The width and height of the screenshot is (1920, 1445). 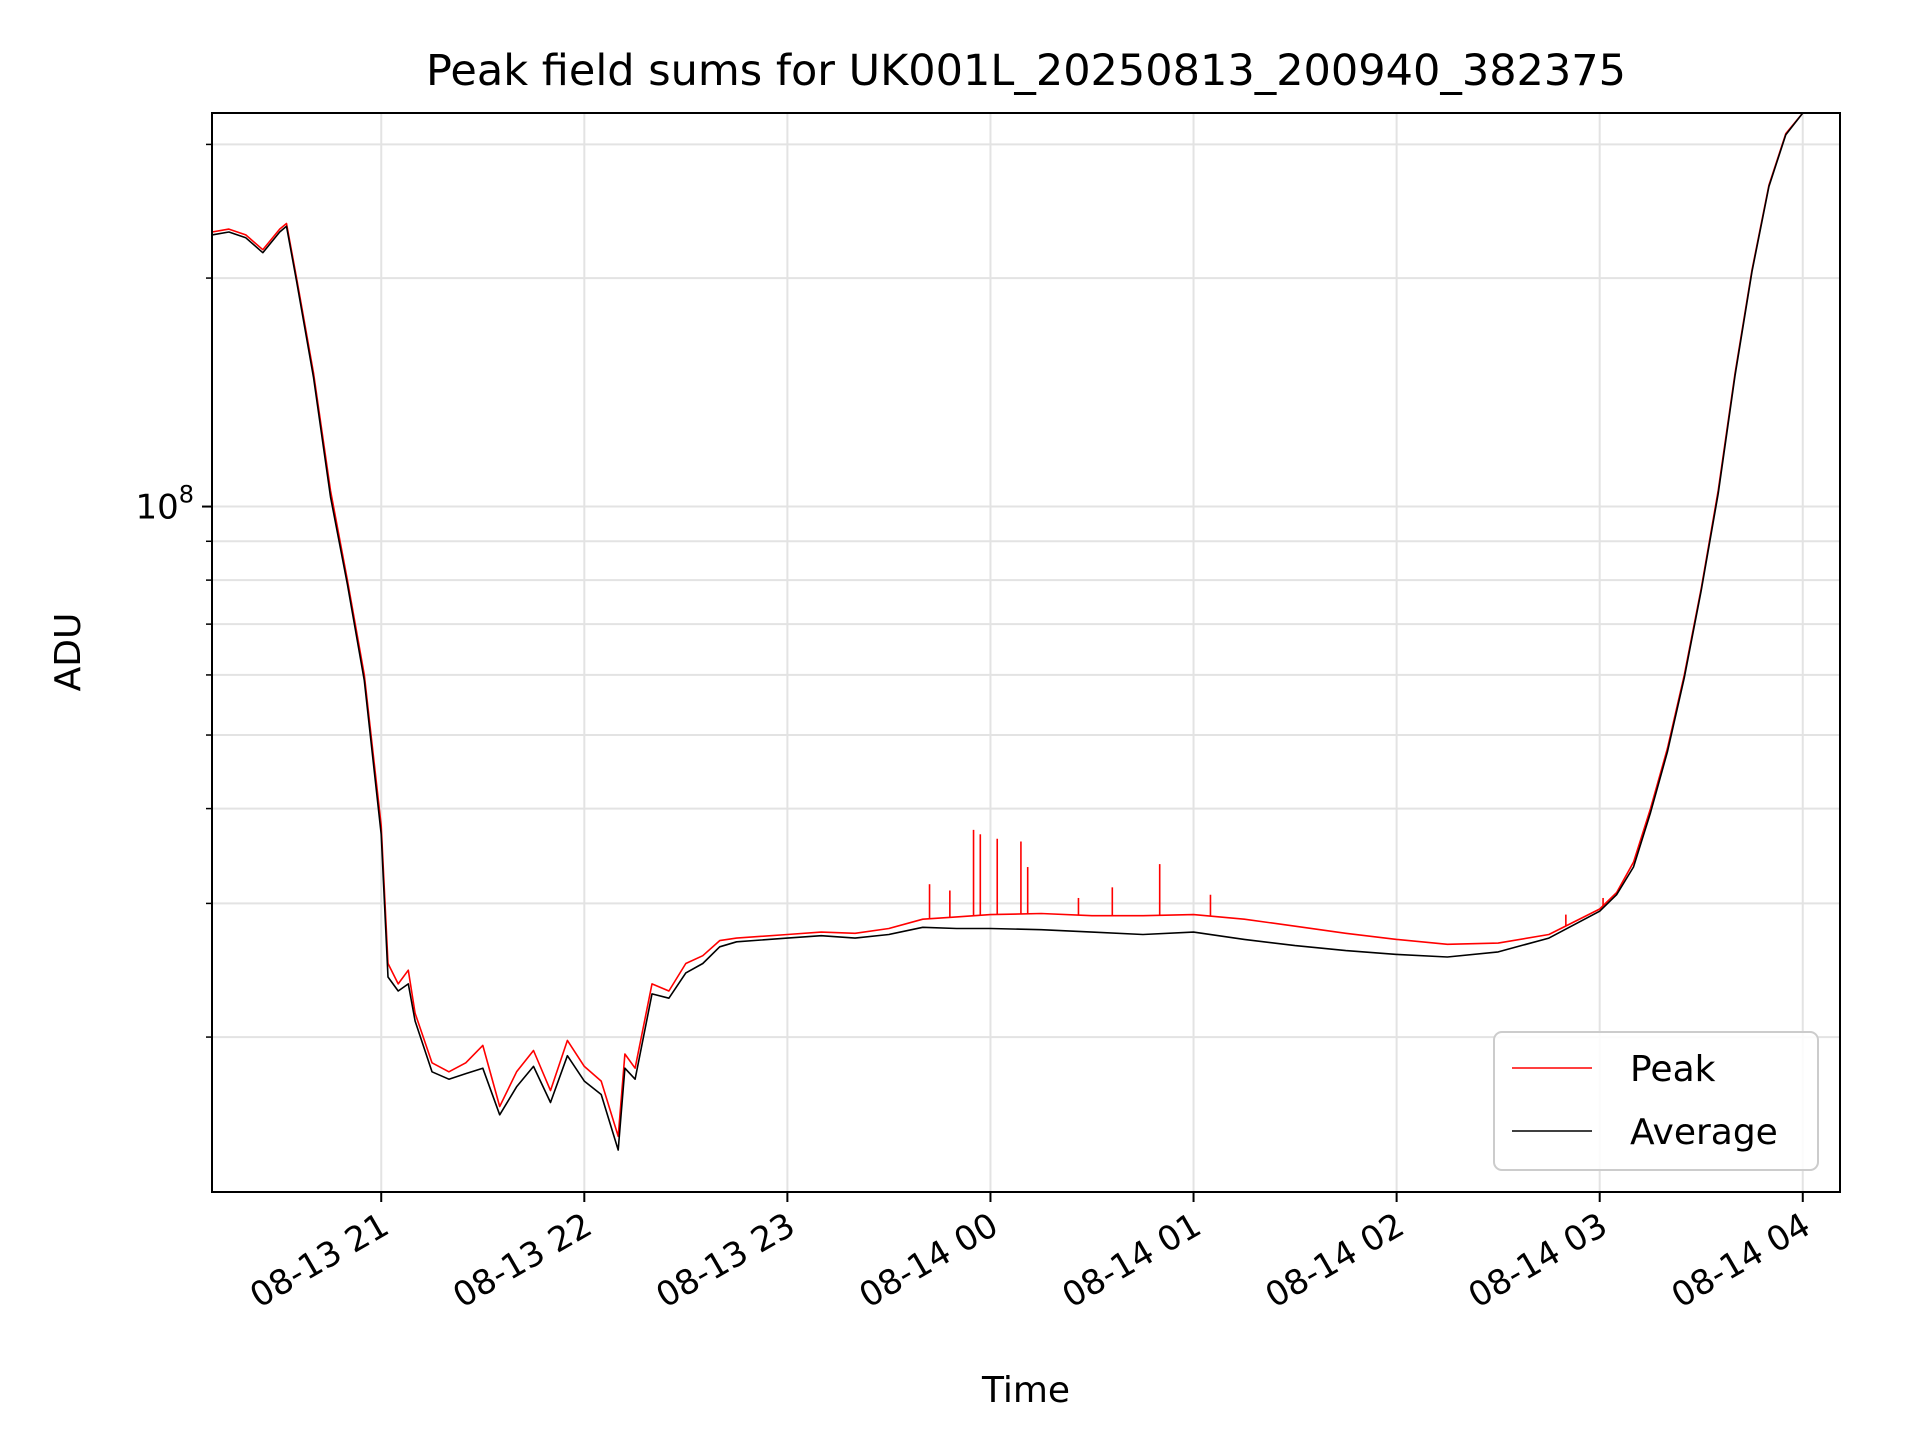 I want to click on x-axis-label: Time, so click(x=1025, y=1390).